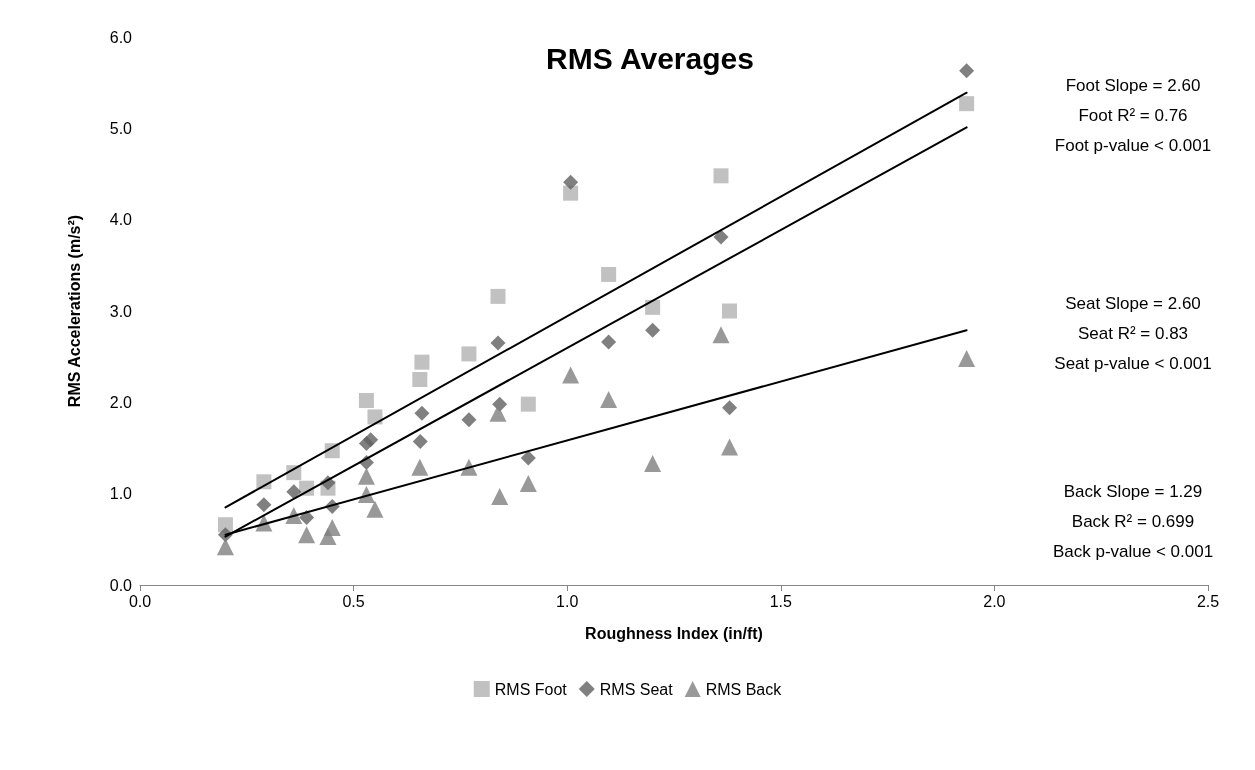 The image size is (1255, 770). Describe the element at coordinates (1208, 601) in the screenshot. I see `x-tick-label: 2.5` at that location.